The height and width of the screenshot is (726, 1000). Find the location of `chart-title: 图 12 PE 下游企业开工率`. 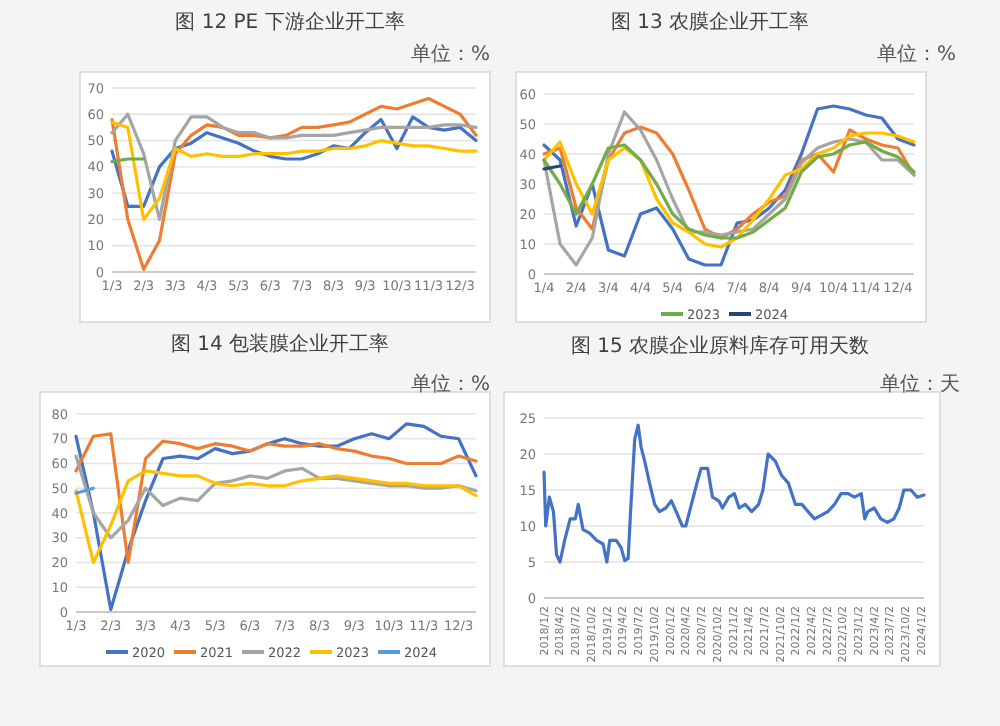

chart-title: 图 12 PE 下游企业开工率 is located at coordinates (290, 22).